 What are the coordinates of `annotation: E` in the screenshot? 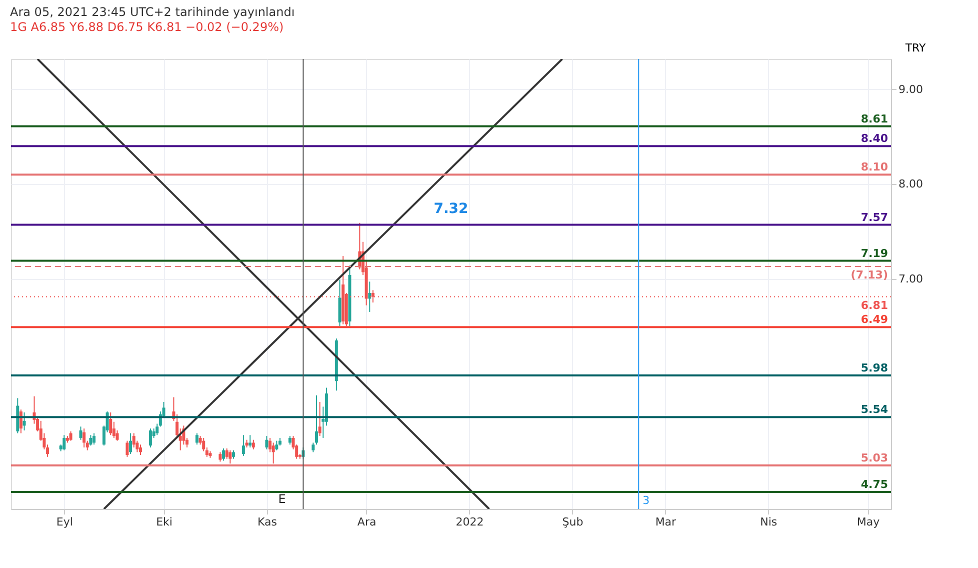 It's located at (282, 499).